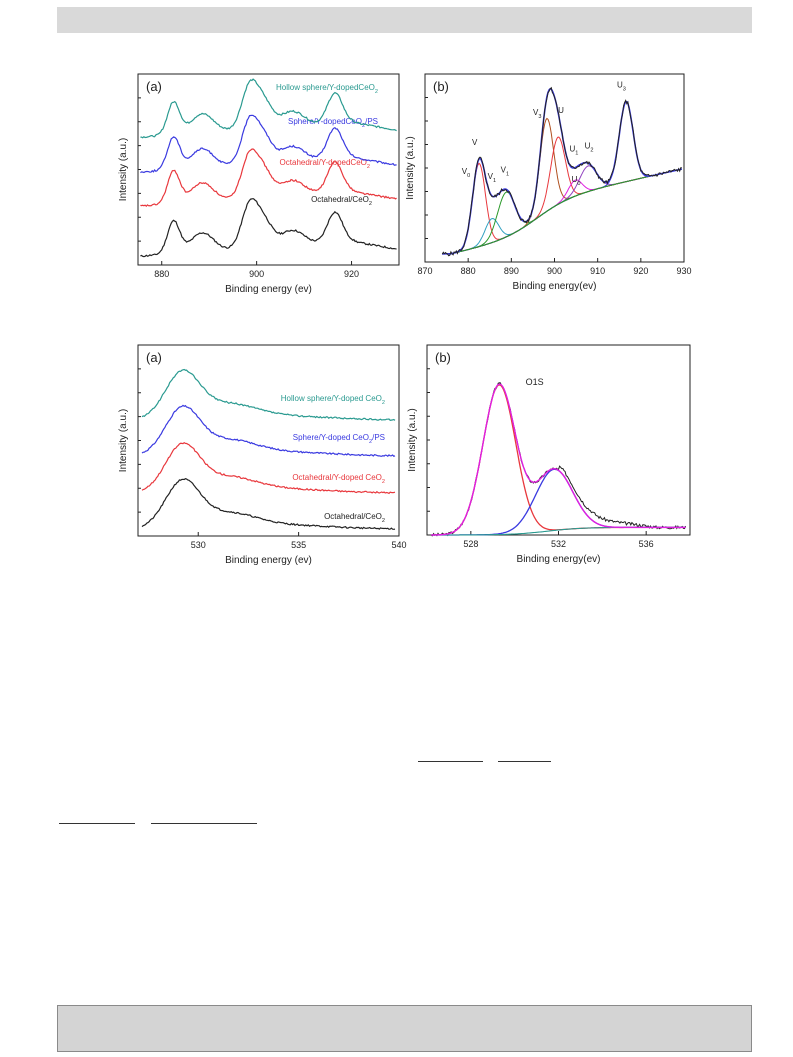 The width and height of the screenshot is (793, 1057). I want to click on header-bar, so click(404, 20).